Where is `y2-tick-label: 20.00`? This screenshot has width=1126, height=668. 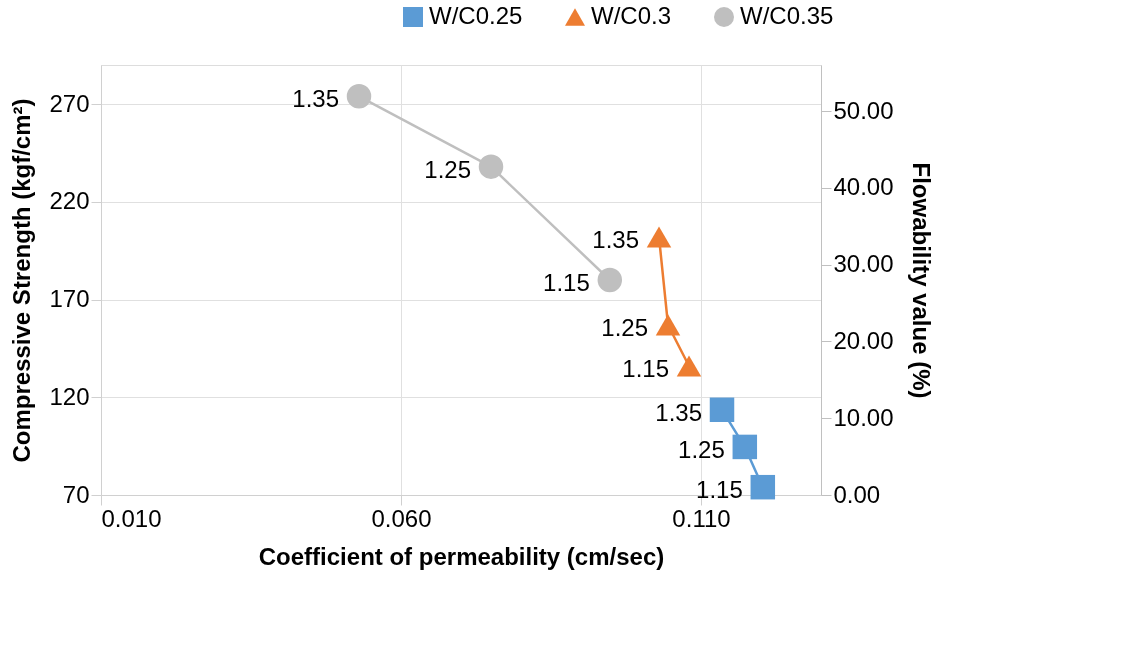 y2-tick-label: 20.00 is located at coordinates (863, 340).